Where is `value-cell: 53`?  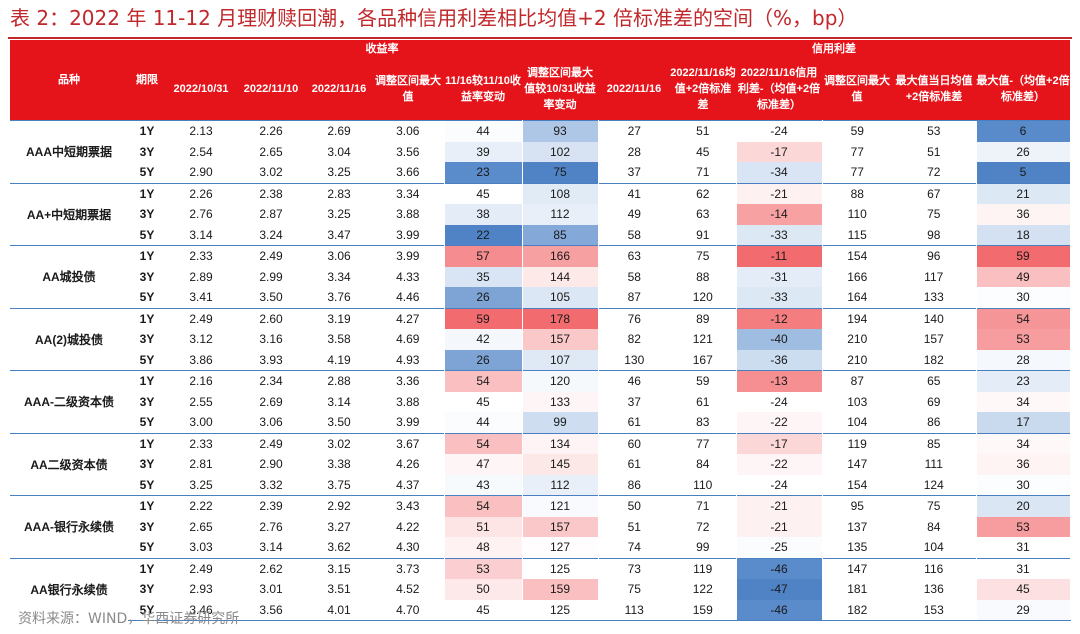
value-cell: 53 is located at coordinates (483, 568).